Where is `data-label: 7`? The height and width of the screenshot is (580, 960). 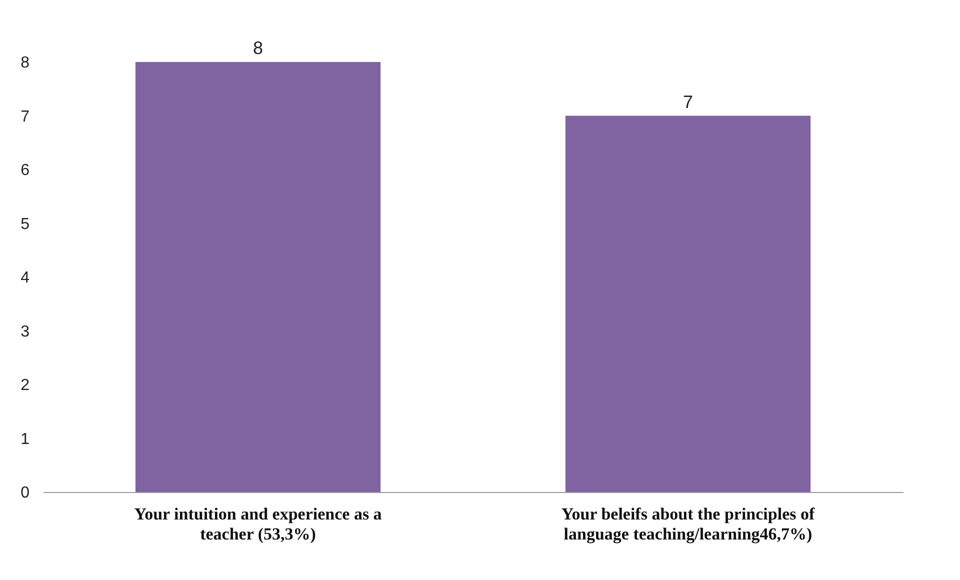
data-label: 7 is located at coordinates (688, 102).